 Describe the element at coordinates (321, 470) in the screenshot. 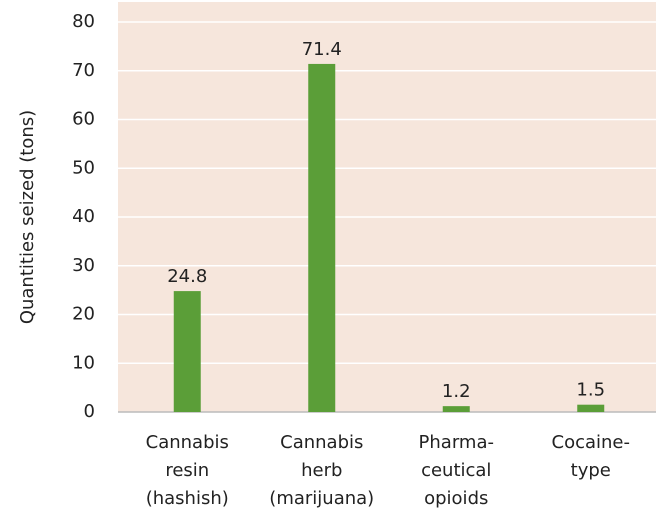

I see `x-tick-label: herb` at that location.